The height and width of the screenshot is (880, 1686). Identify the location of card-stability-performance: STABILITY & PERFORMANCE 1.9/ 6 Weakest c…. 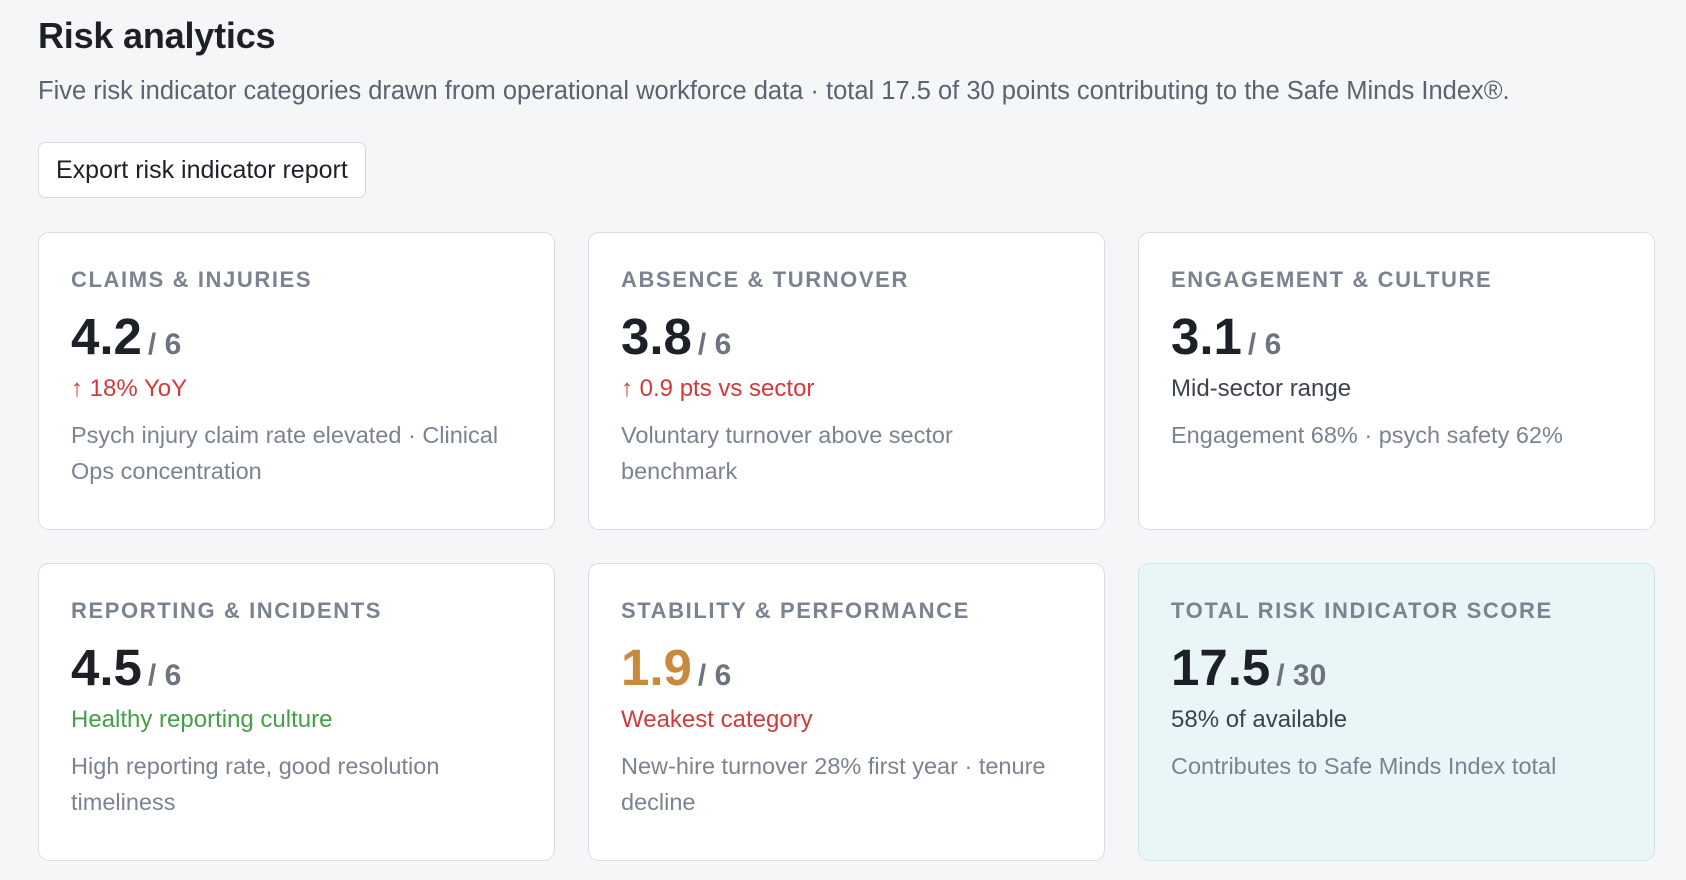
(846, 712).